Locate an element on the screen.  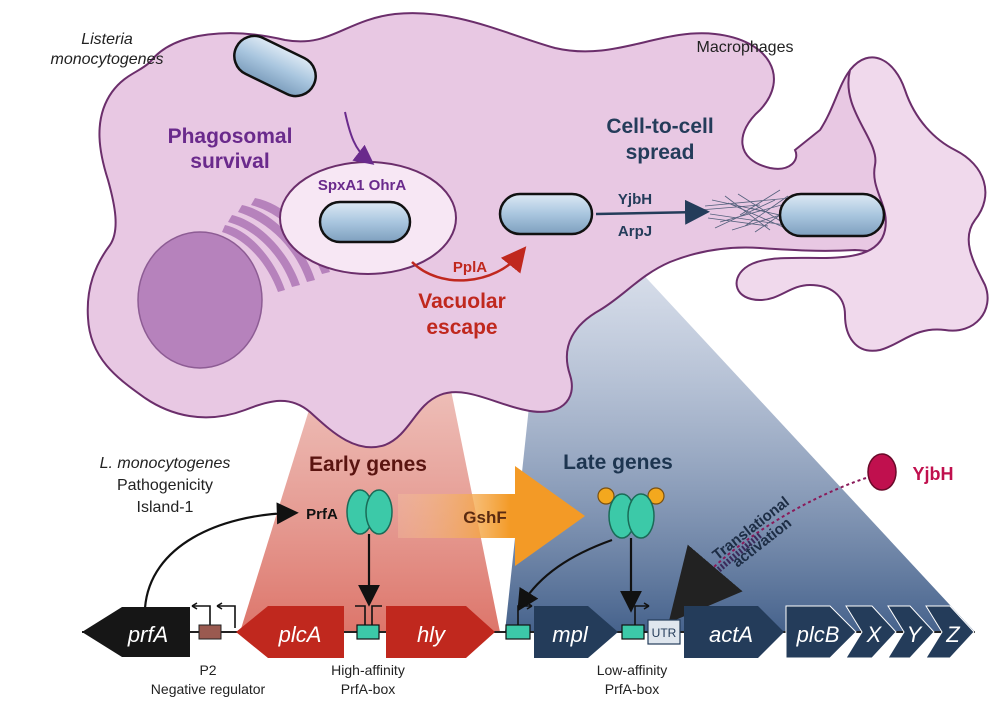
p2-box is located at coordinates (210, 632).